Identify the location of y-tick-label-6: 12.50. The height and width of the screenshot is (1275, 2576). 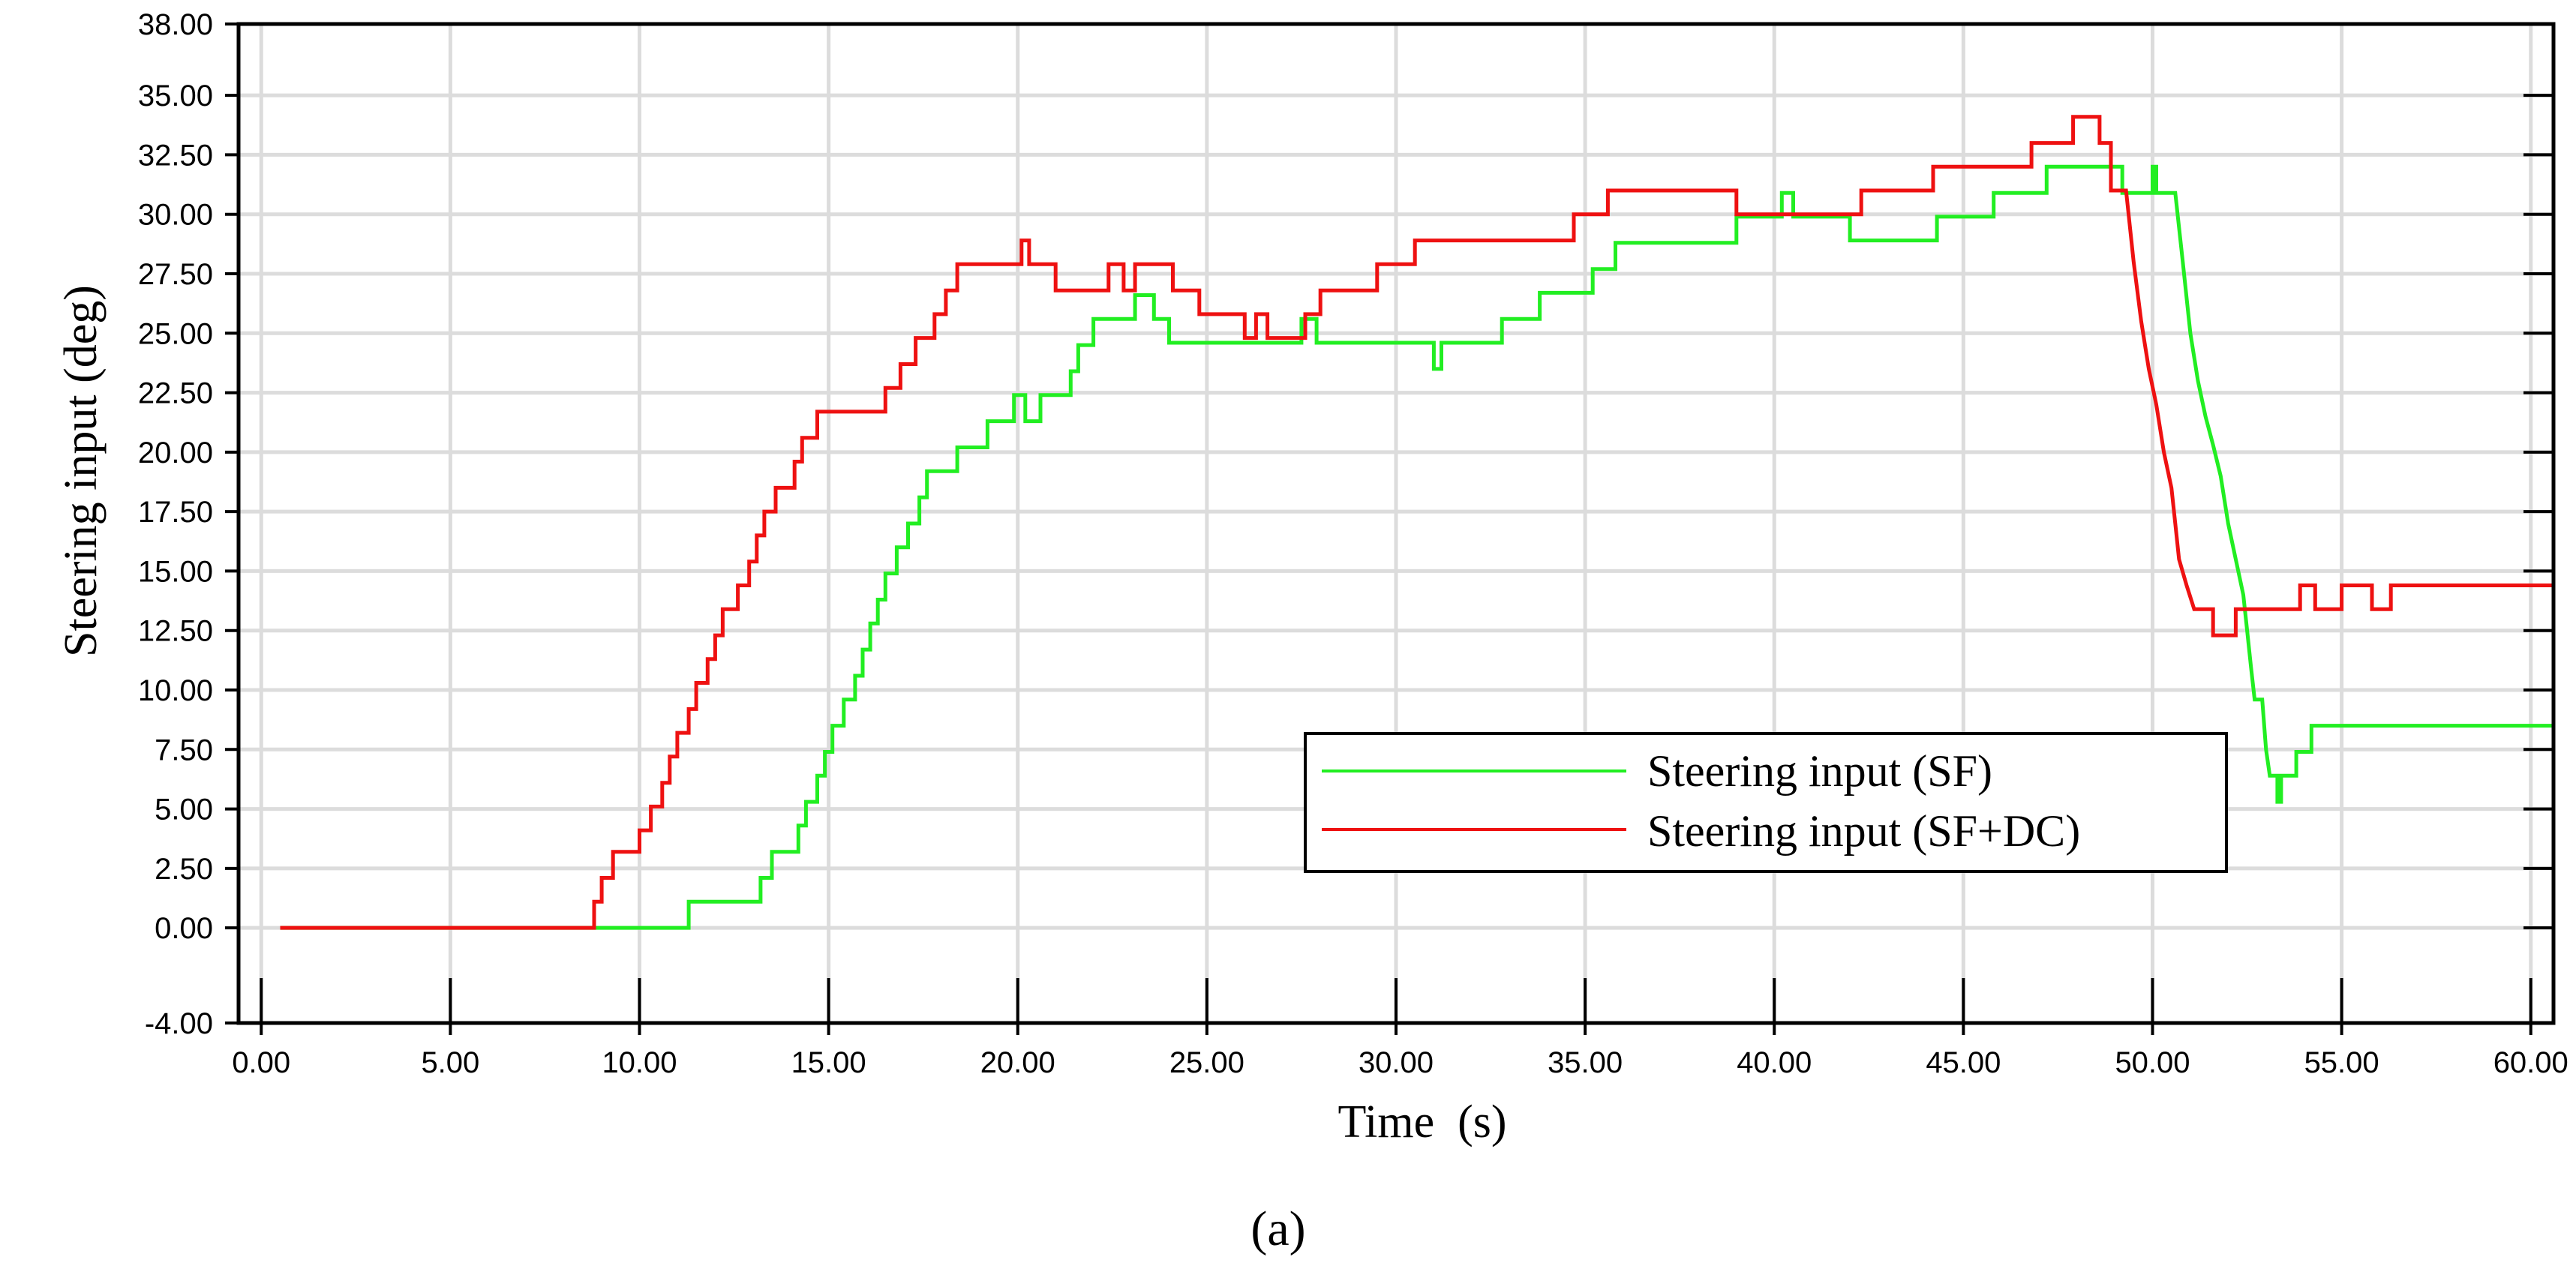
(175, 631).